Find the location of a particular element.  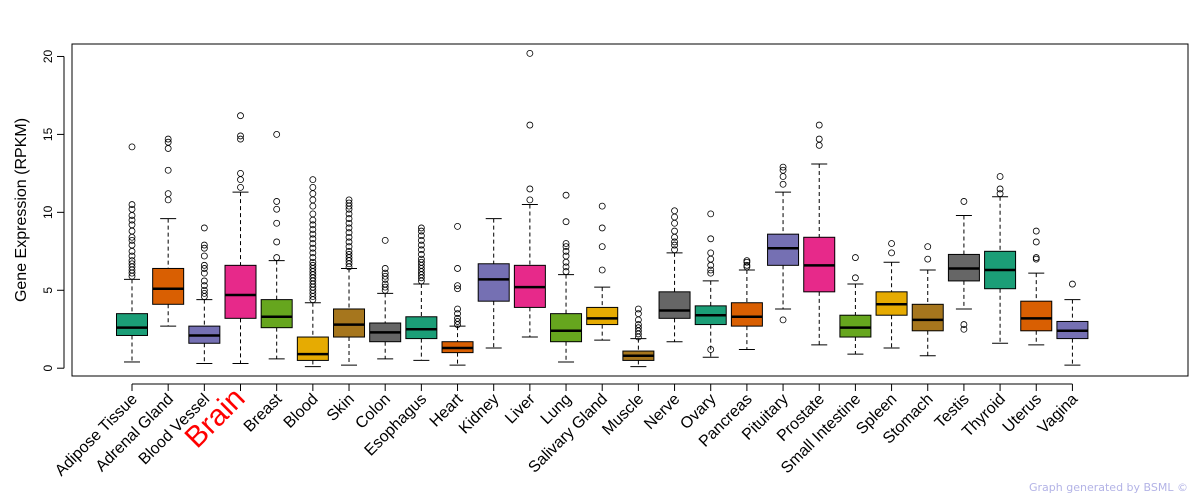

box-salivary-gland is located at coordinates (602, 316).